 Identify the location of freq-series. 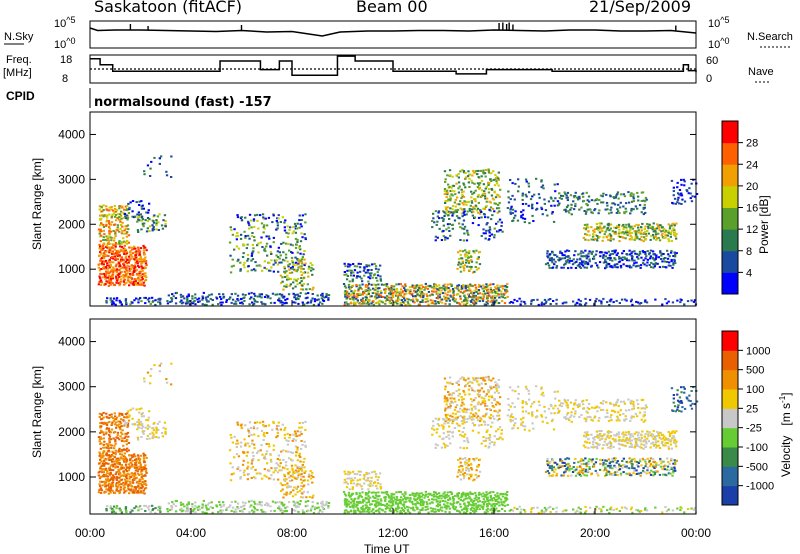
(393, 65).